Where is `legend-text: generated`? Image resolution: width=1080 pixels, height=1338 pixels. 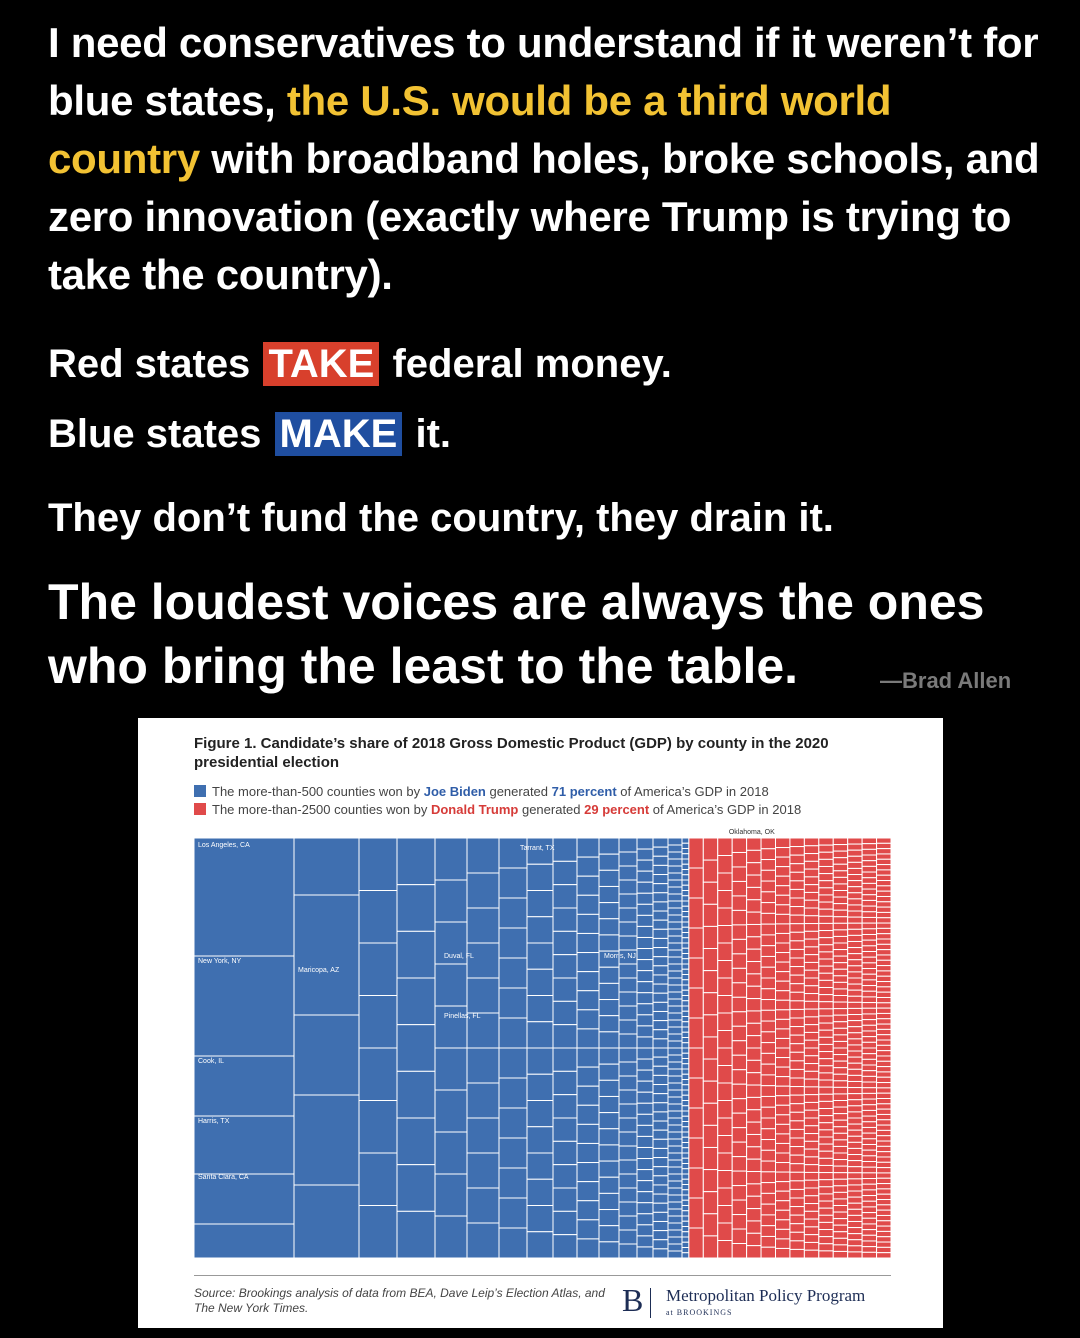 legend-text: generated is located at coordinates (518, 791).